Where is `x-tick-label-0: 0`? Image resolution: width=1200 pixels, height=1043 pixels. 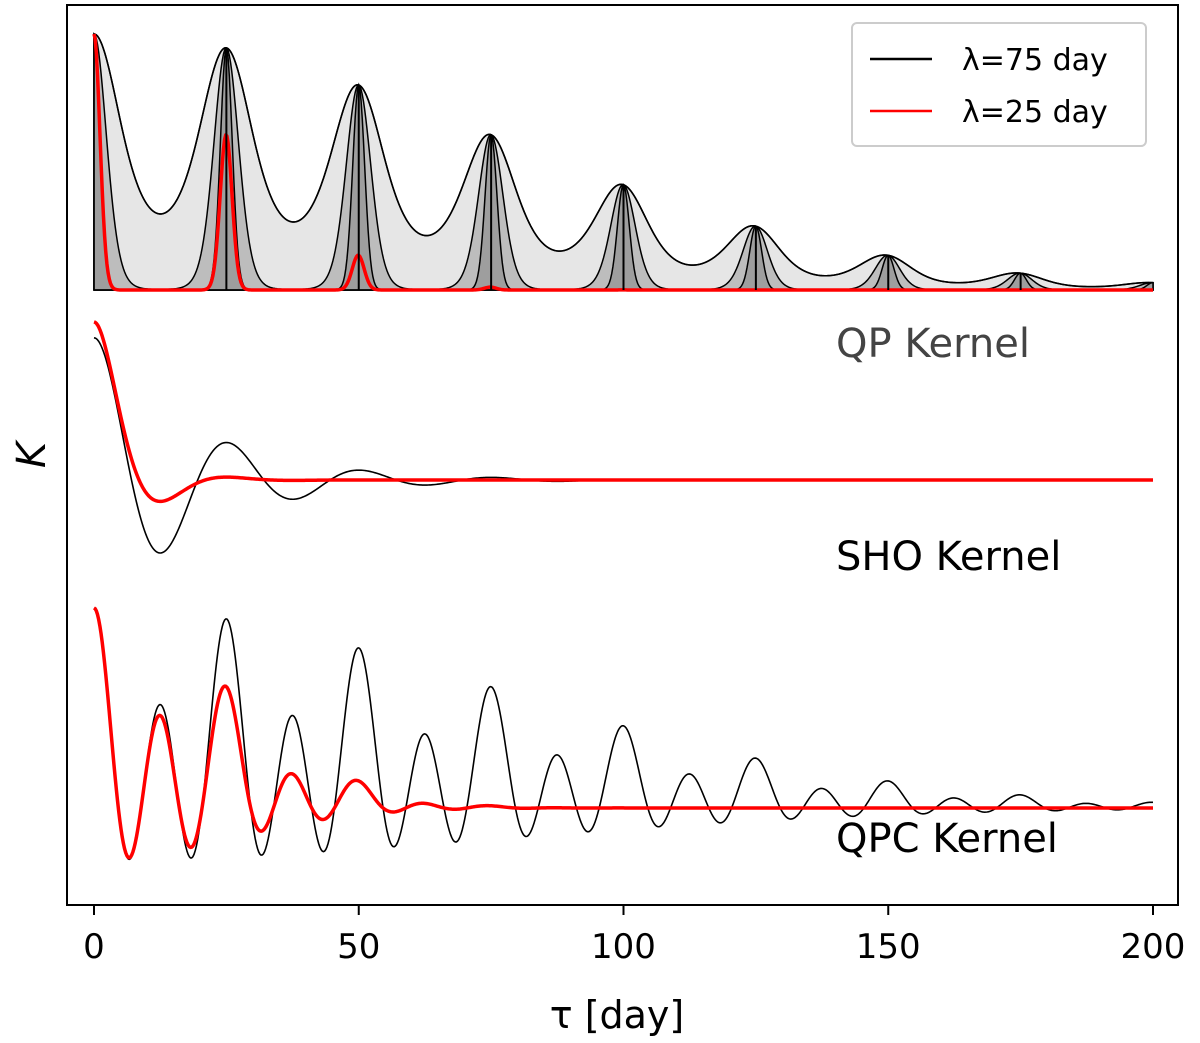
x-tick-label-0: 0 is located at coordinates (94, 947).